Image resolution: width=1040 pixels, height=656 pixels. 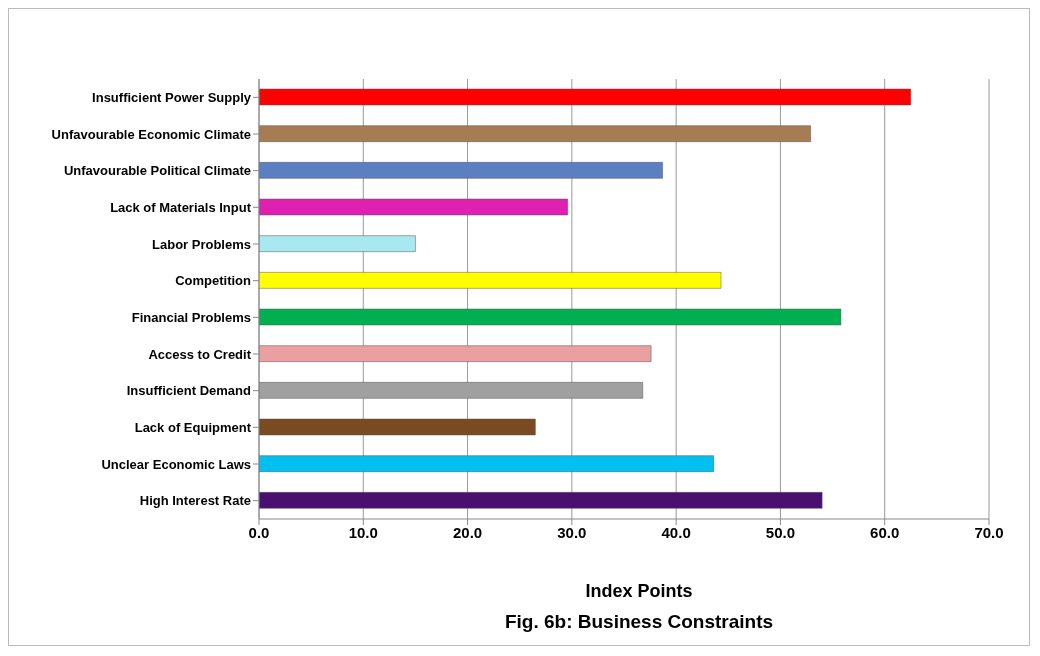 I want to click on x-tick-label: 10.0, so click(x=363, y=532).